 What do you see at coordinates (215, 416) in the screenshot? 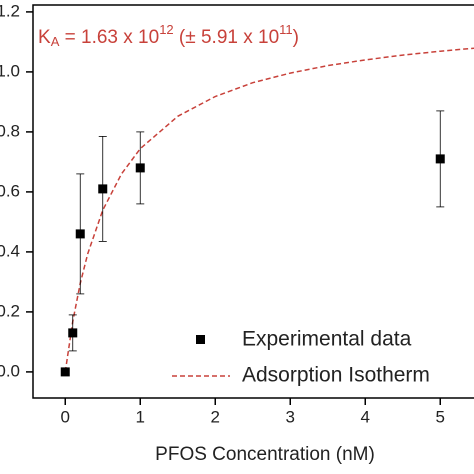
I see `x-tick-label: 2` at bounding box center [215, 416].